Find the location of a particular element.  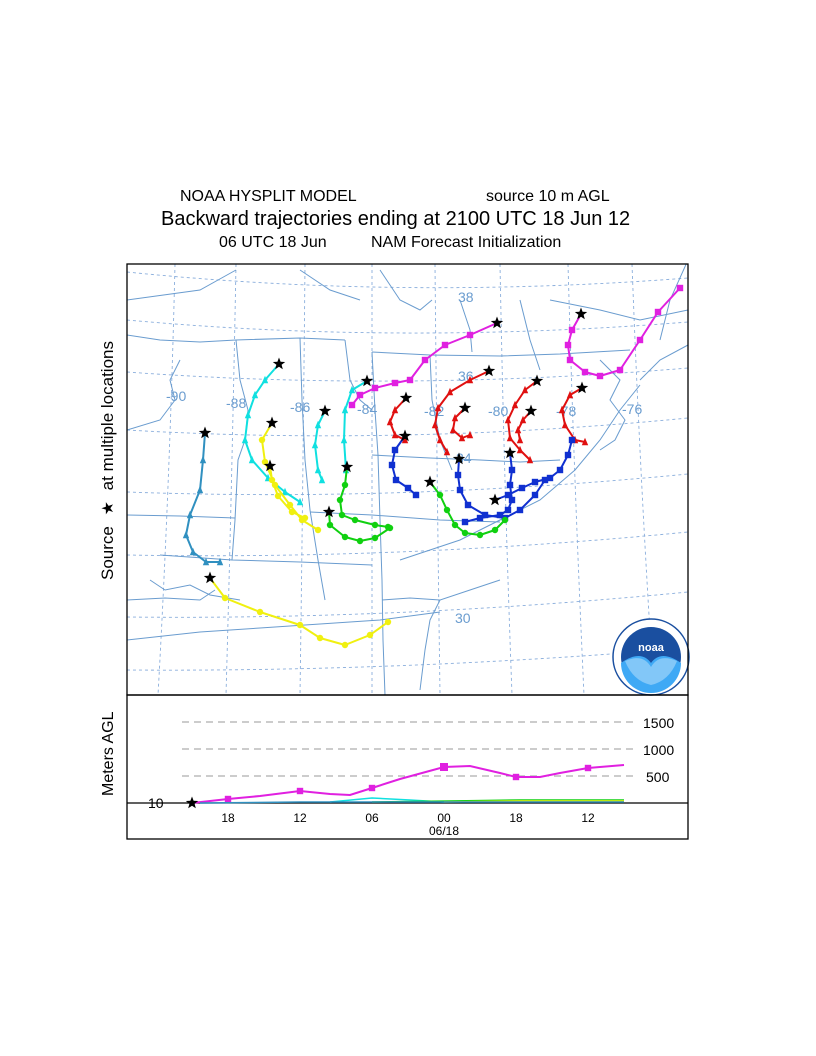

height-panel: 1500 1000 500 10 18 12 06 00 18 12 06/18 is located at coordinates (407, 776).